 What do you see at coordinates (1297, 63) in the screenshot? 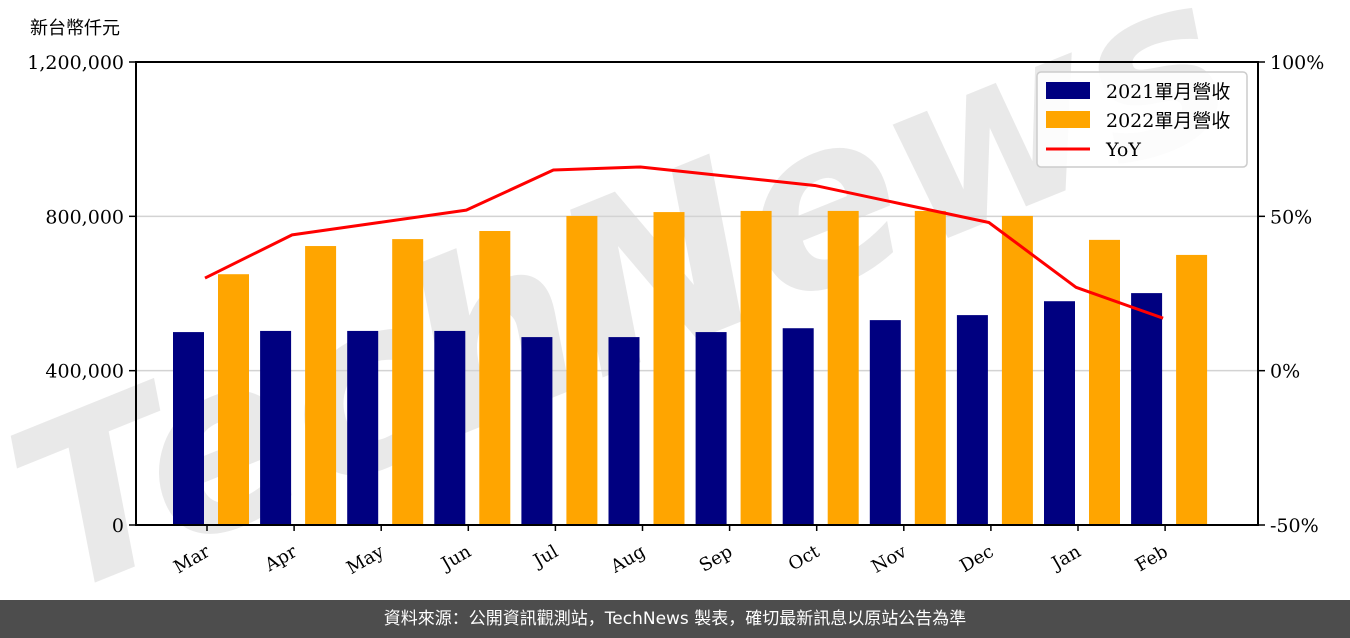
I see `y2-tick-label: 100%` at bounding box center [1297, 63].